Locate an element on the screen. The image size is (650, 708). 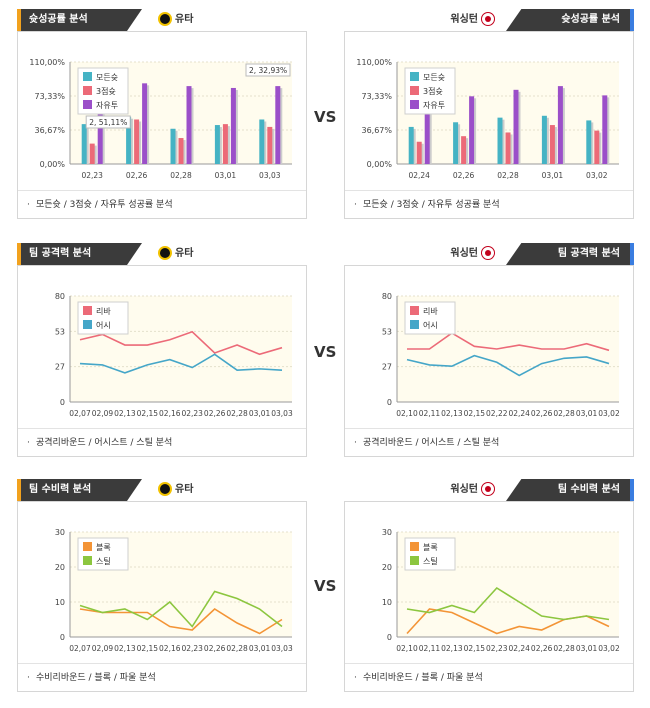
x-tick-label: 02,22 is located at coordinates (497, 413).